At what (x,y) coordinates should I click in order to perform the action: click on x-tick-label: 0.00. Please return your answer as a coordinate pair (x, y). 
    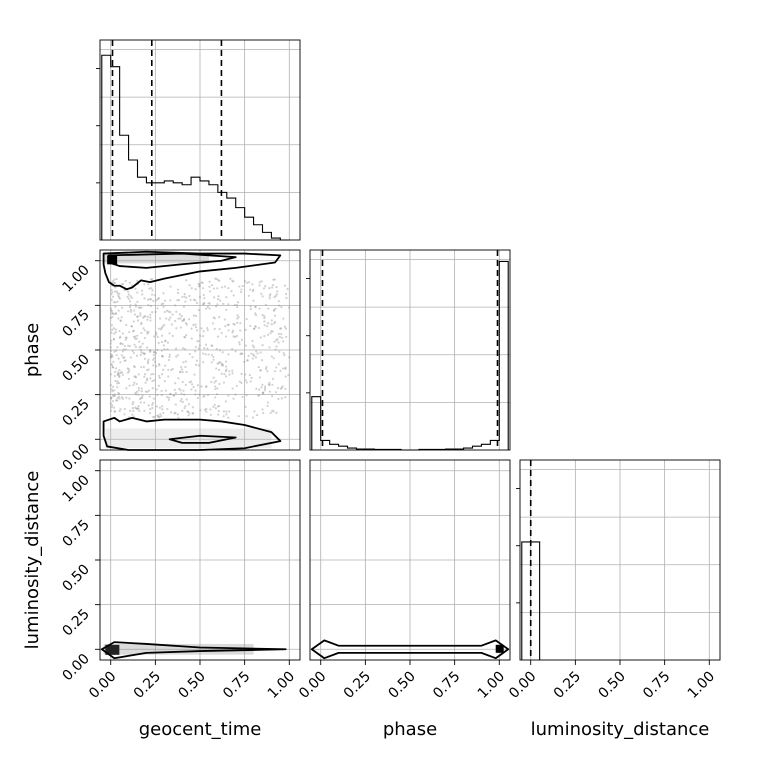
    Looking at the image, I should click on (312, 685).